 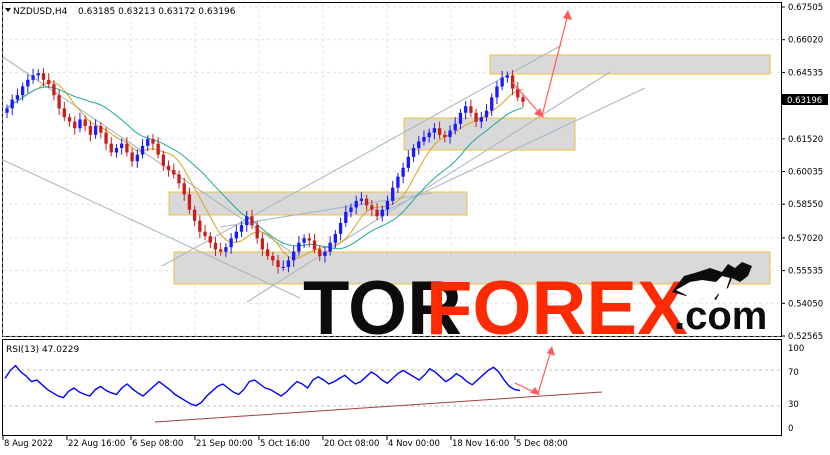 I want to click on torforex-logo: TOR FOREX .com, so click(x=535, y=306).